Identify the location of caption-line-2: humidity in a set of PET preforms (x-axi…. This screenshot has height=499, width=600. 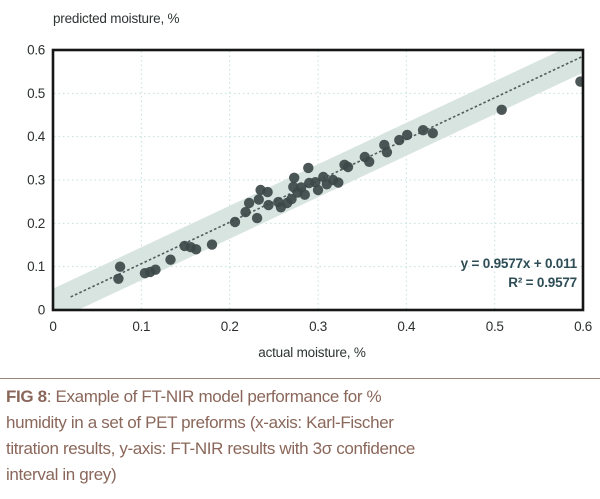
(200, 422).